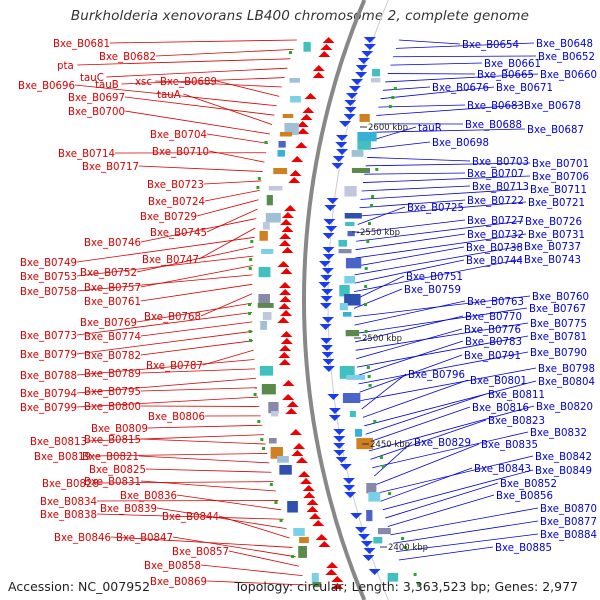  Describe the element at coordinates (48, 394) in the screenshot. I see `left-gene-label: Bxe_B0794` at that location.